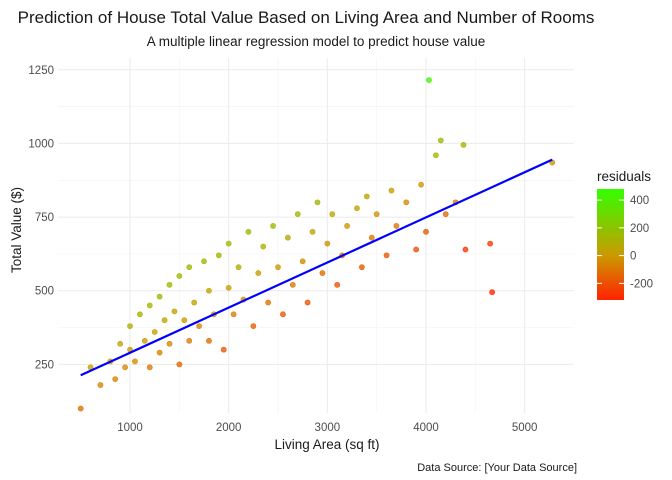 The width and height of the screenshot is (672, 480). Describe the element at coordinates (41, 144) in the screenshot. I see `y-tick-label: 1000` at that location.